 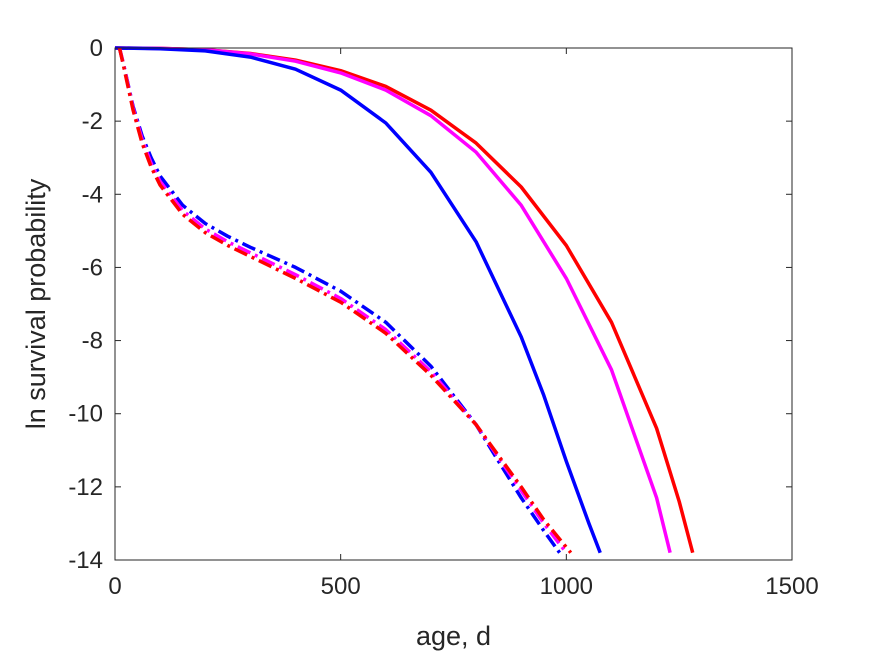 What do you see at coordinates (36, 303) in the screenshot?
I see `y-axis-label: ln survival probability` at bounding box center [36, 303].